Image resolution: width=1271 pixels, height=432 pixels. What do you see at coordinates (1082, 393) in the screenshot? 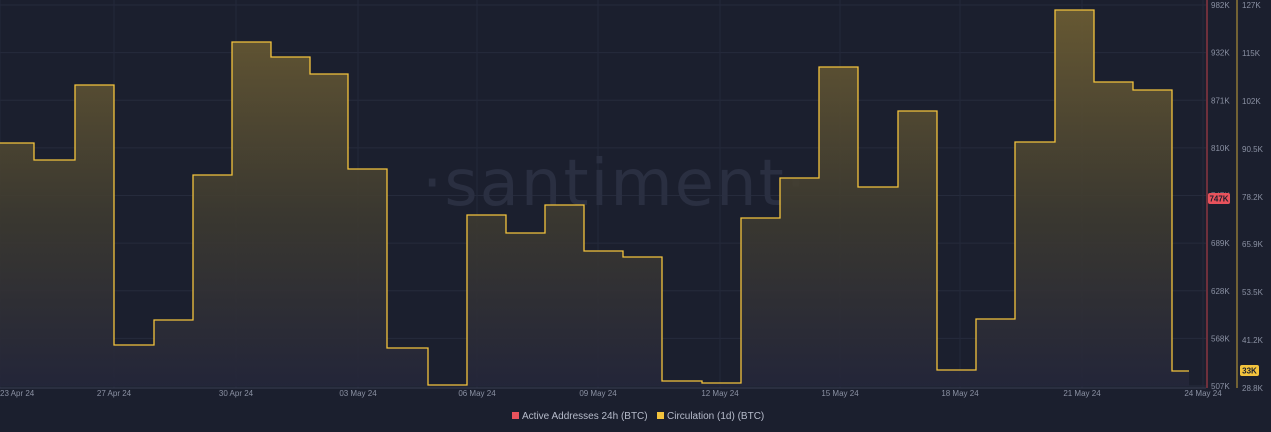
I see `x-tick-label: 21 May 24` at bounding box center [1082, 393].